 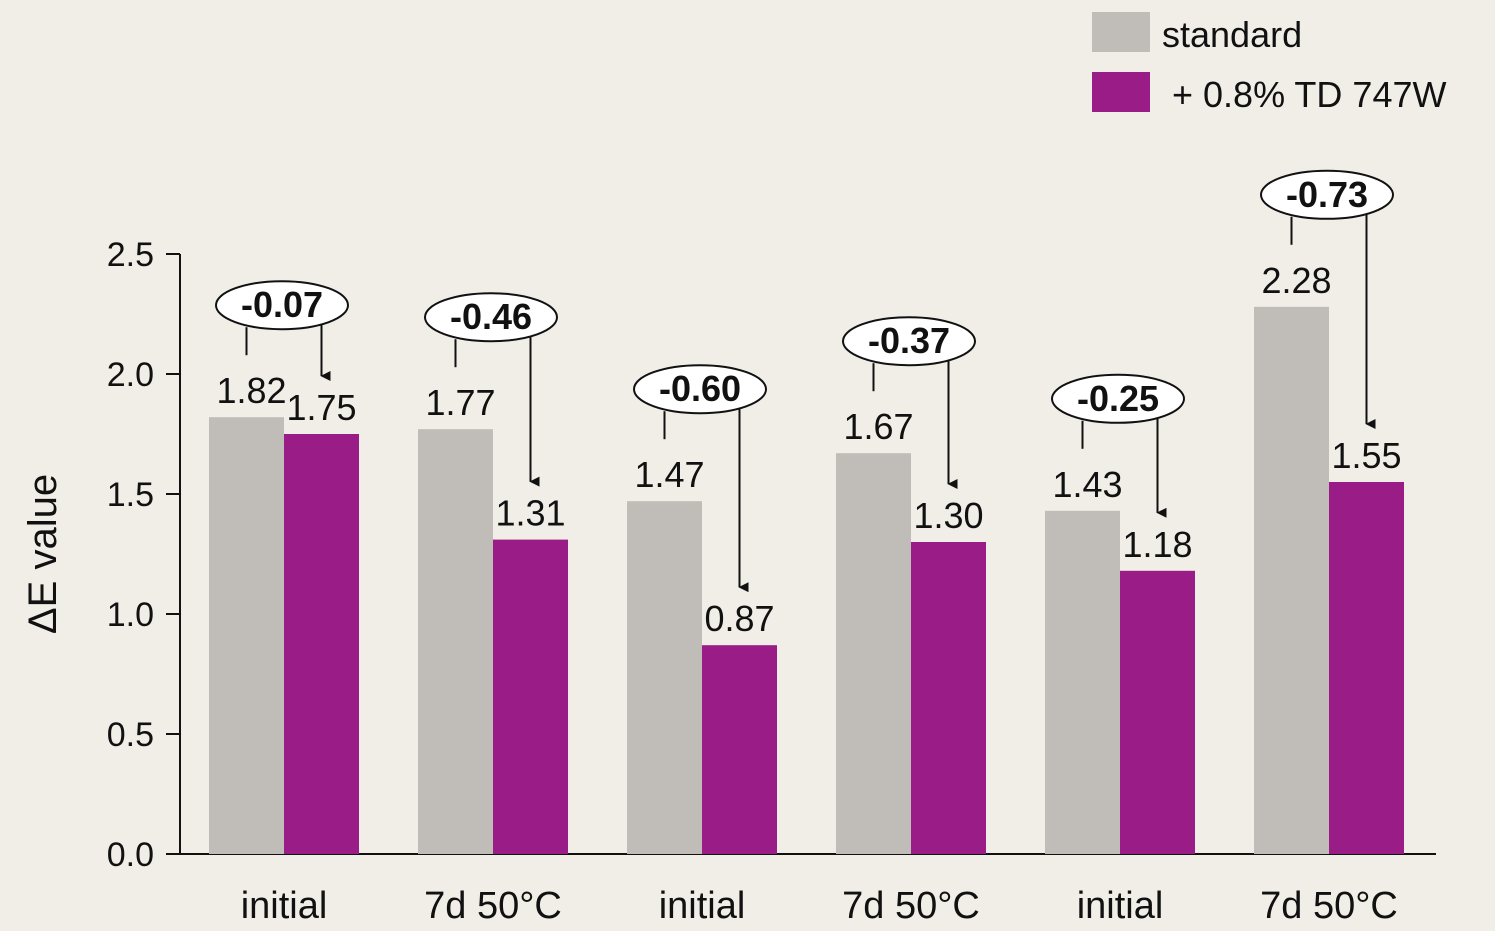 I want to click on difference-label: -0.73, so click(x=1327, y=194).